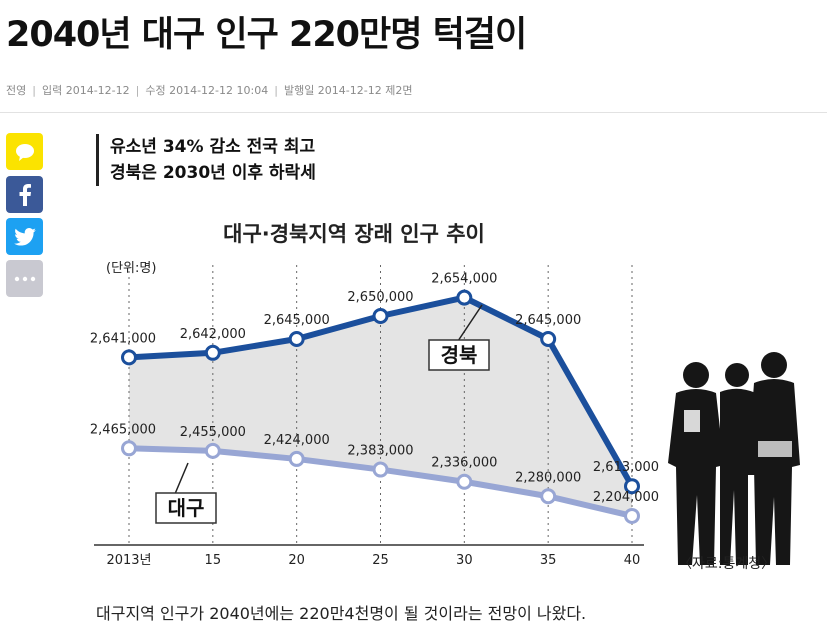 The height and width of the screenshot is (628, 827). I want to click on kakao-share-button, so click(24, 151).